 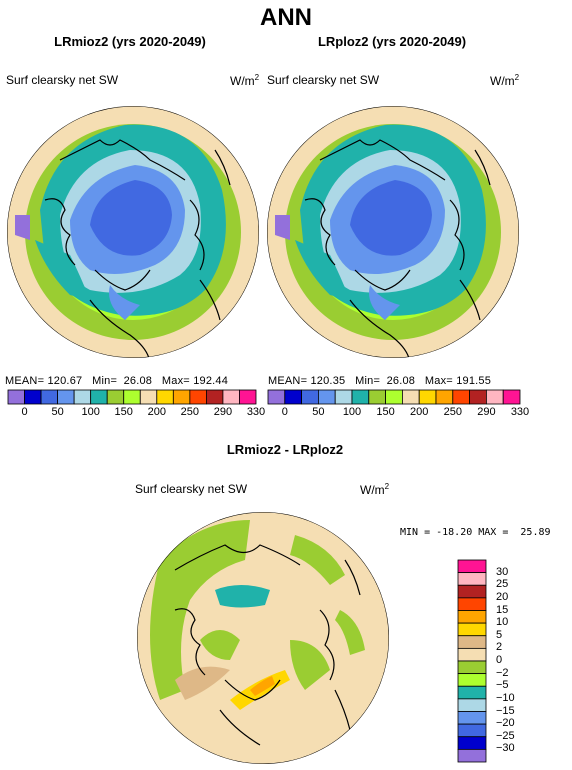 I want to click on colorbar-tick-label: 2, so click(x=499, y=647).